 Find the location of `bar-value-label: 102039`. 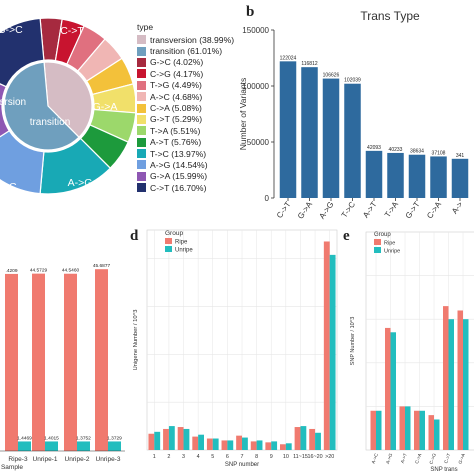

bar-value-label: 102039 is located at coordinates (352, 81).